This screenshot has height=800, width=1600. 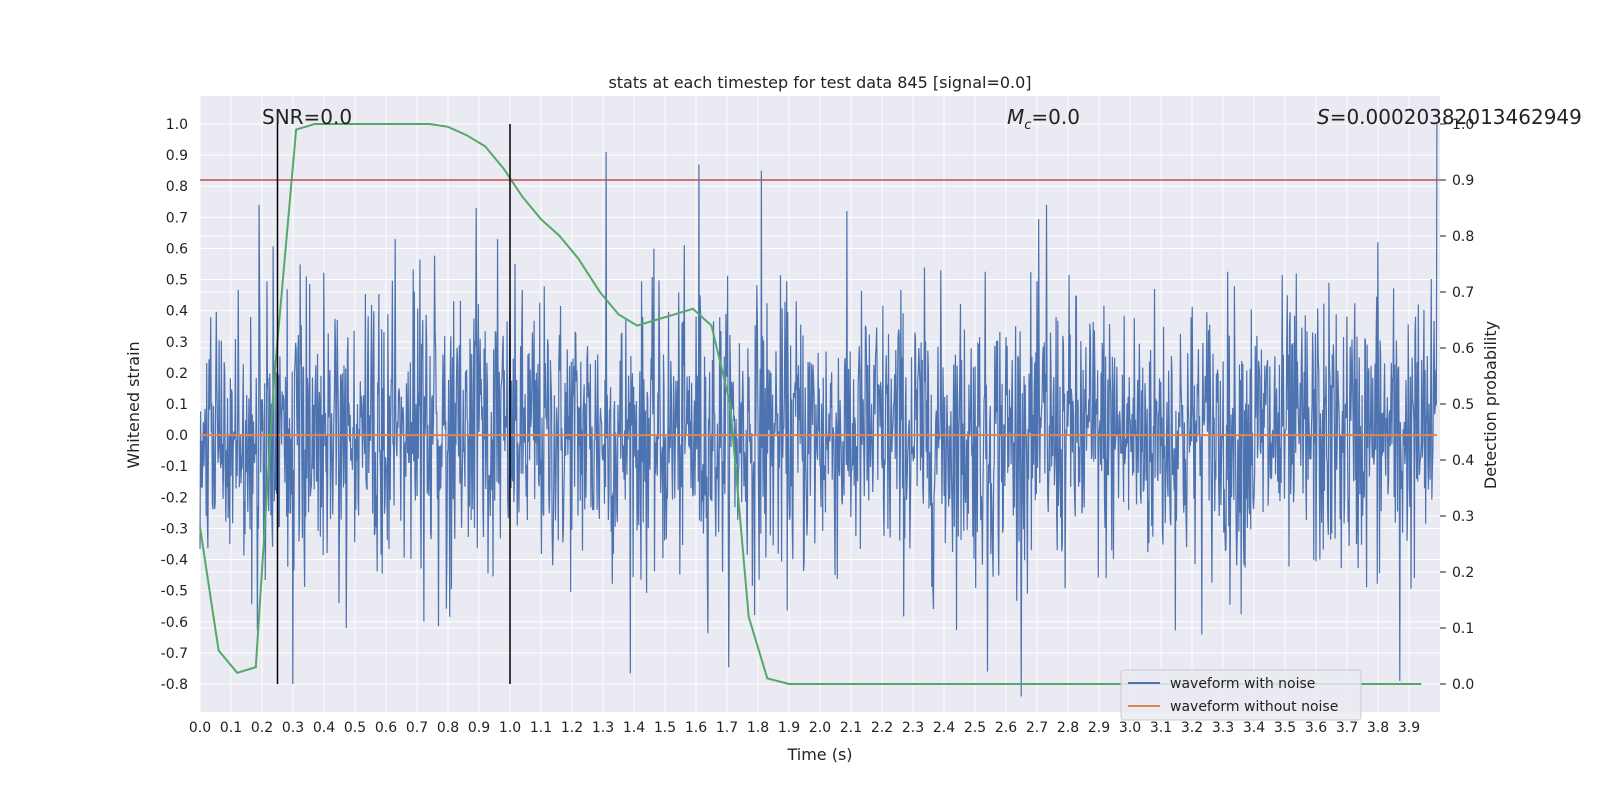 What do you see at coordinates (1463, 573) in the screenshot?
I see `y2-tick-label: 0.2` at bounding box center [1463, 573].